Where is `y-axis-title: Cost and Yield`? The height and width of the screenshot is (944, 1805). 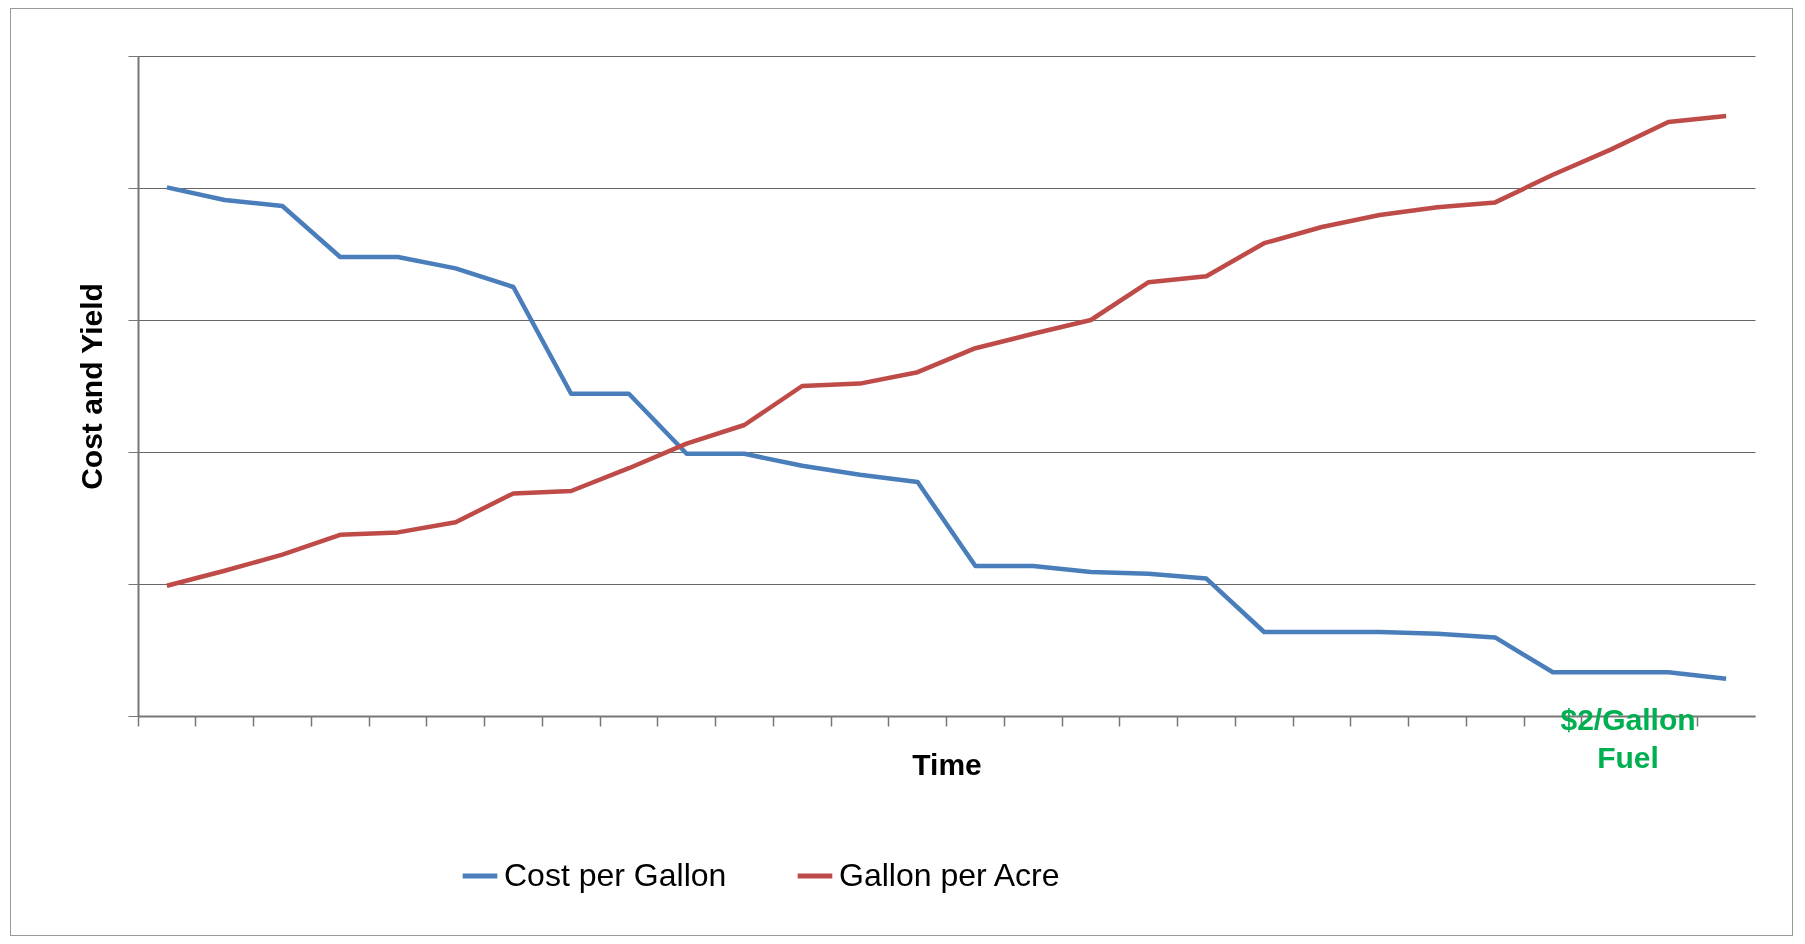 y-axis-title: Cost and Yield is located at coordinates (91, 386).